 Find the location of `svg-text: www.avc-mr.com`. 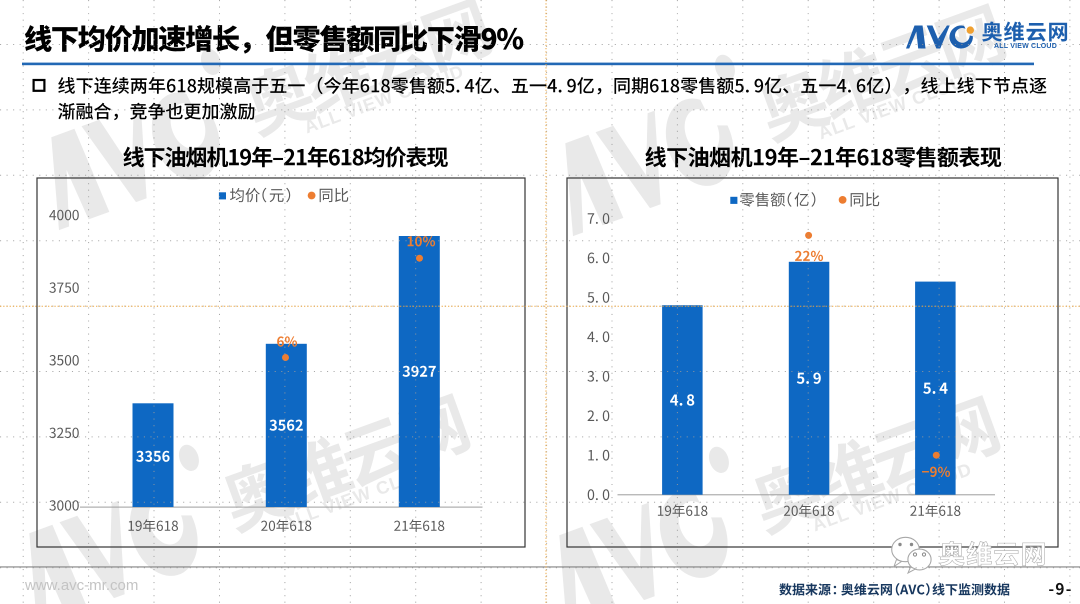

svg-text: www.avc-mr.com is located at coordinates (81, 585).